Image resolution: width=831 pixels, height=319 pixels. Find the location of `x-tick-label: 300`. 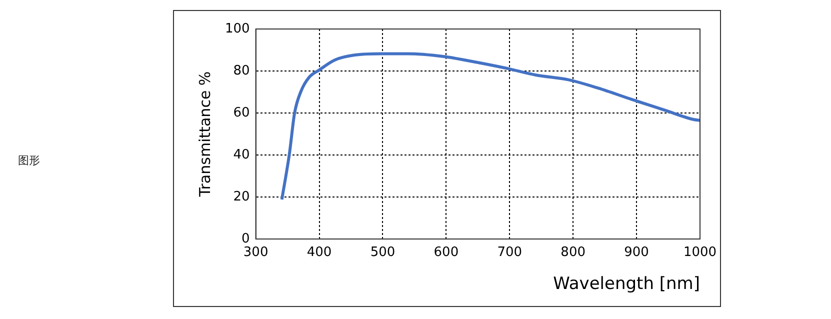

x-tick-label: 300 is located at coordinates (255, 252).